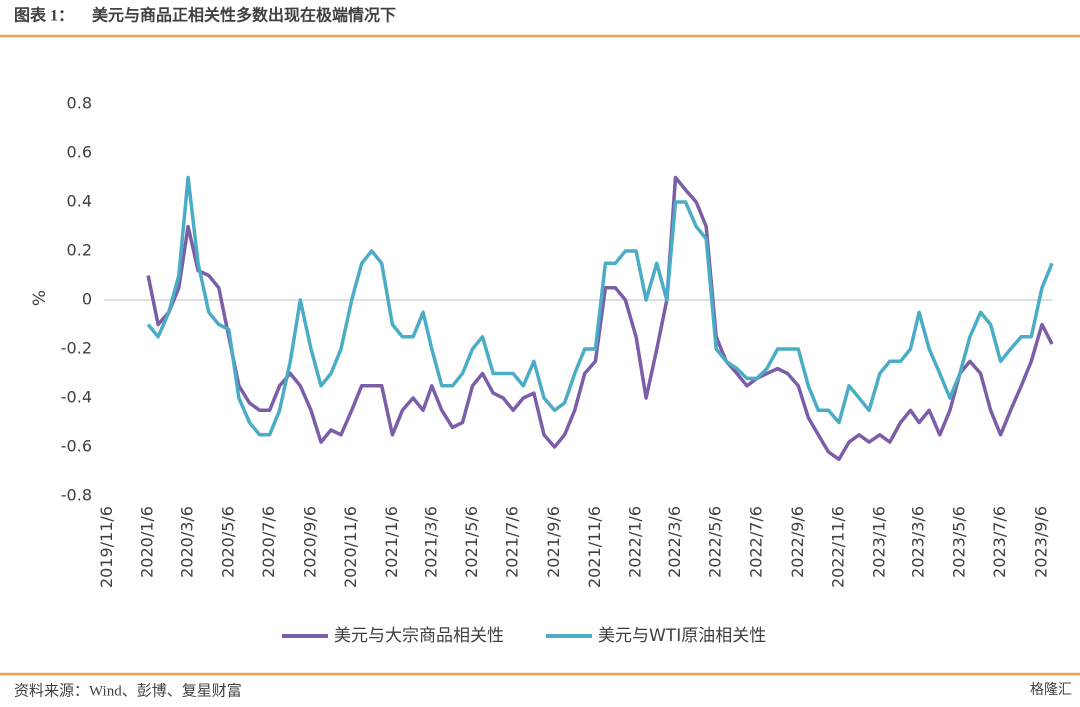  I want to click on y-tick-label: 0.2, so click(79, 250).